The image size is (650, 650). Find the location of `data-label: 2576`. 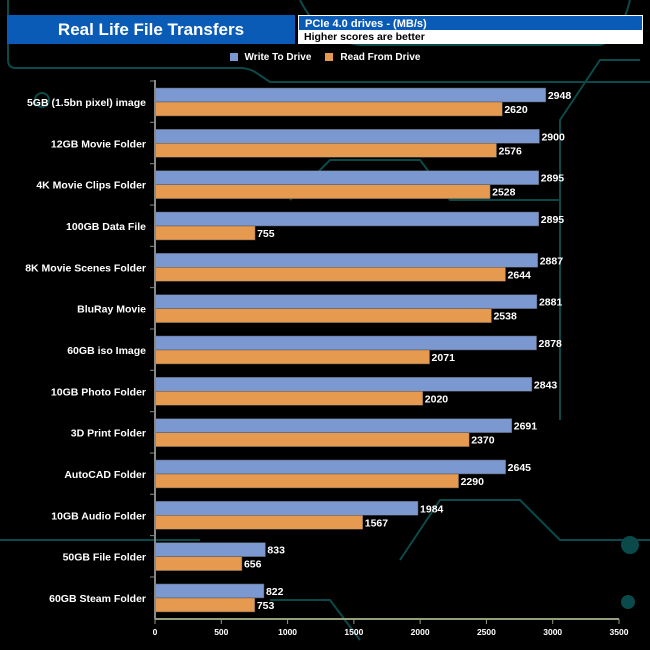

data-label: 2576 is located at coordinates (511, 151).